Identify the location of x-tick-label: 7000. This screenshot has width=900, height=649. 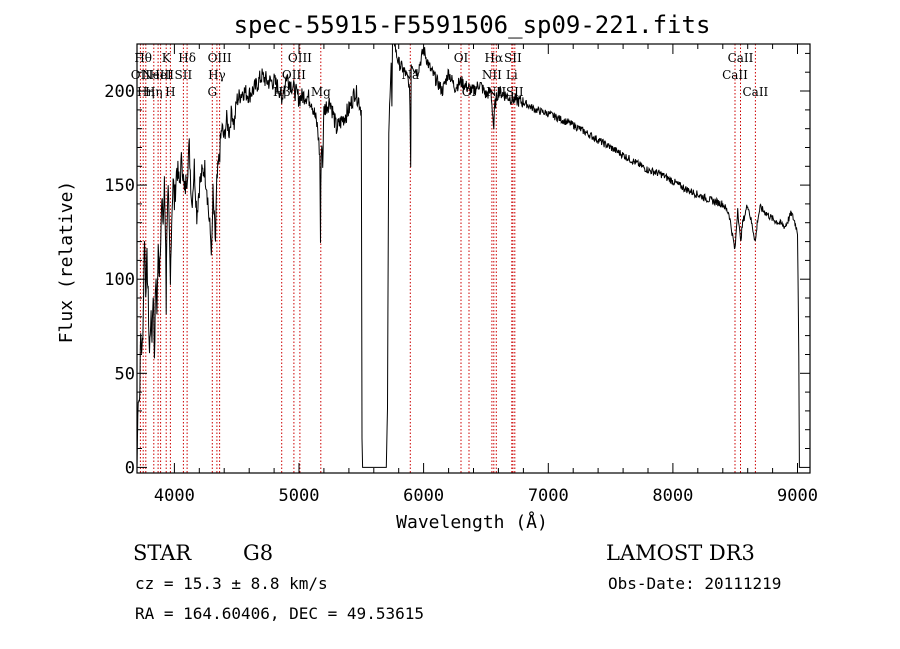
(548, 496).